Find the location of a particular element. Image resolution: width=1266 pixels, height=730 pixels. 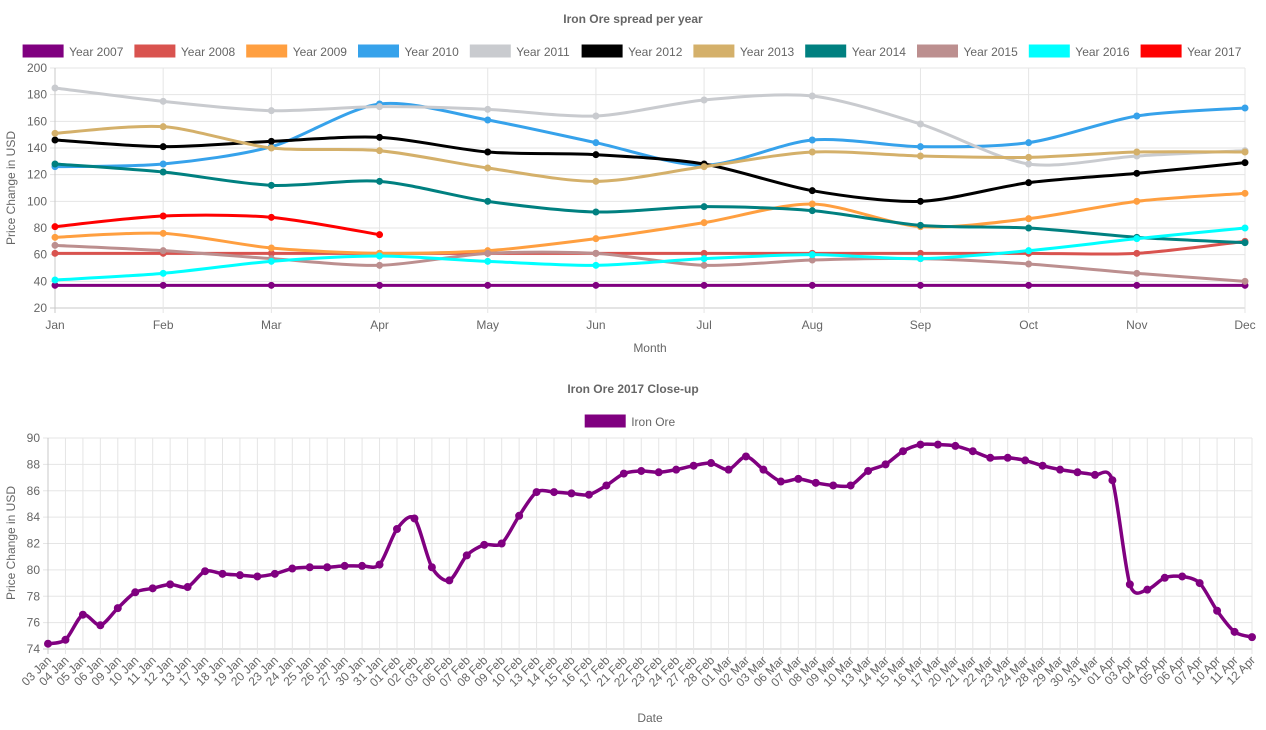

legend-item: Year 2012 is located at coordinates (632, 51).